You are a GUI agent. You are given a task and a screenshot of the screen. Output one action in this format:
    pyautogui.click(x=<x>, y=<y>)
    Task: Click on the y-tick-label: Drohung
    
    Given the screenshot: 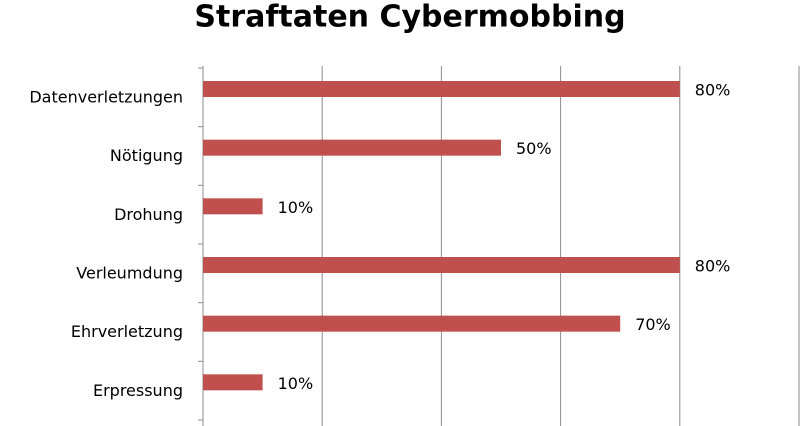 What is the action you would take?
    pyautogui.click(x=148, y=214)
    